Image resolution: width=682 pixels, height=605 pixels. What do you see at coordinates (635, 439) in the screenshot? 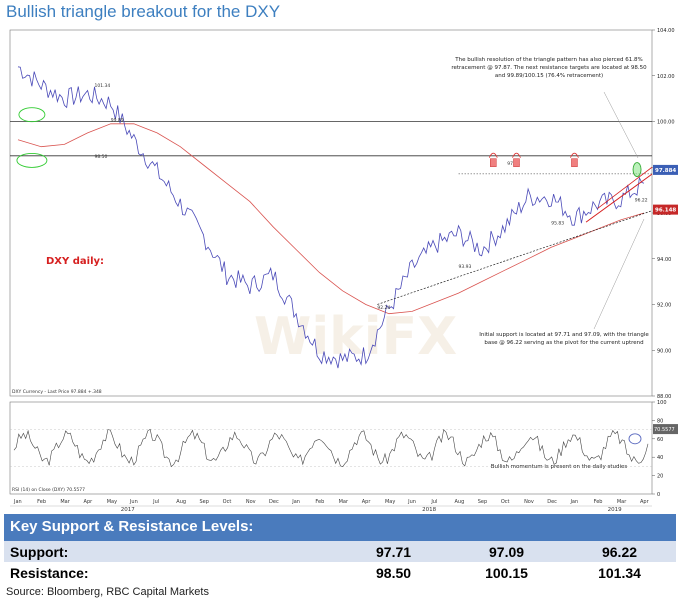
I see `rsi-momentum-circle` at bounding box center [635, 439].